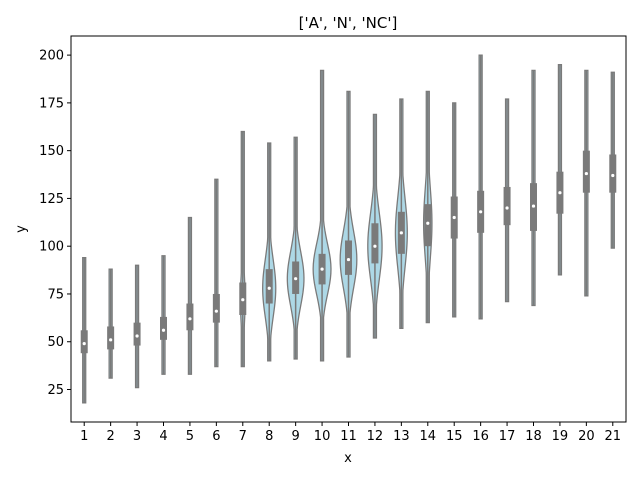 This screenshot has width=640, height=480. Describe the element at coordinates (348, 436) in the screenshot. I see `x-tick-label: 11` at that location.